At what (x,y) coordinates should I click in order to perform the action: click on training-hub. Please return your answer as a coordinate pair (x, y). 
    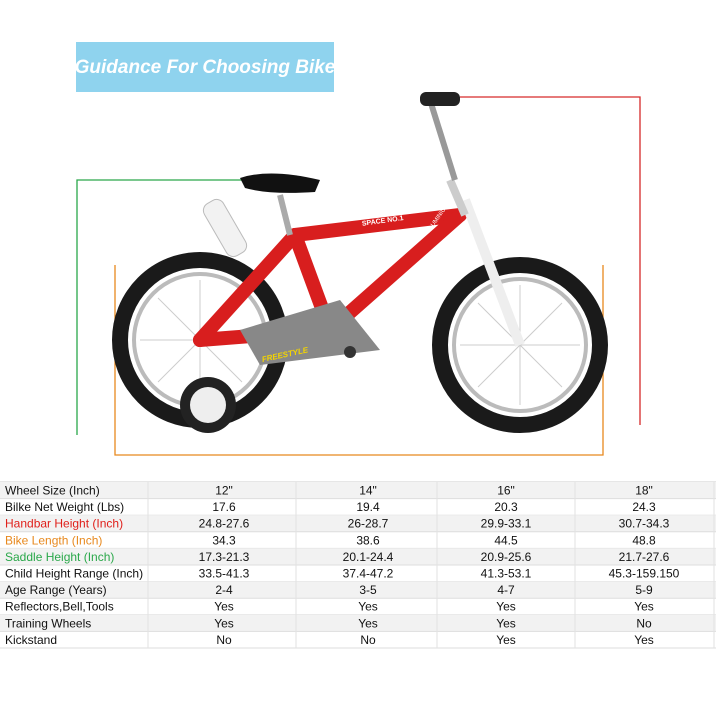
    Looking at the image, I should click on (208, 405).